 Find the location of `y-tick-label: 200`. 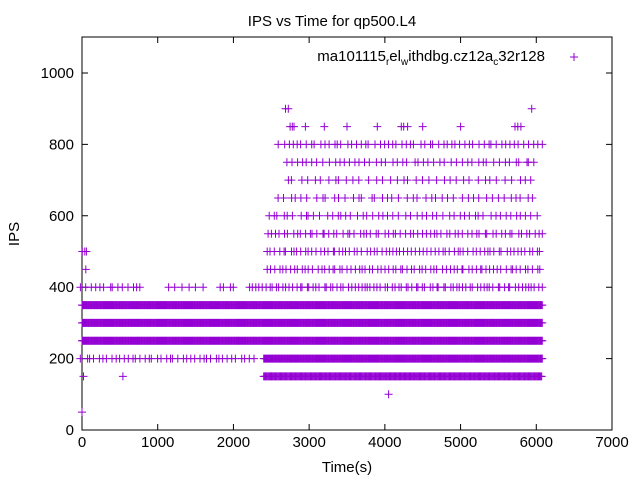

y-tick-label: 200 is located at coordinates (61, 359).